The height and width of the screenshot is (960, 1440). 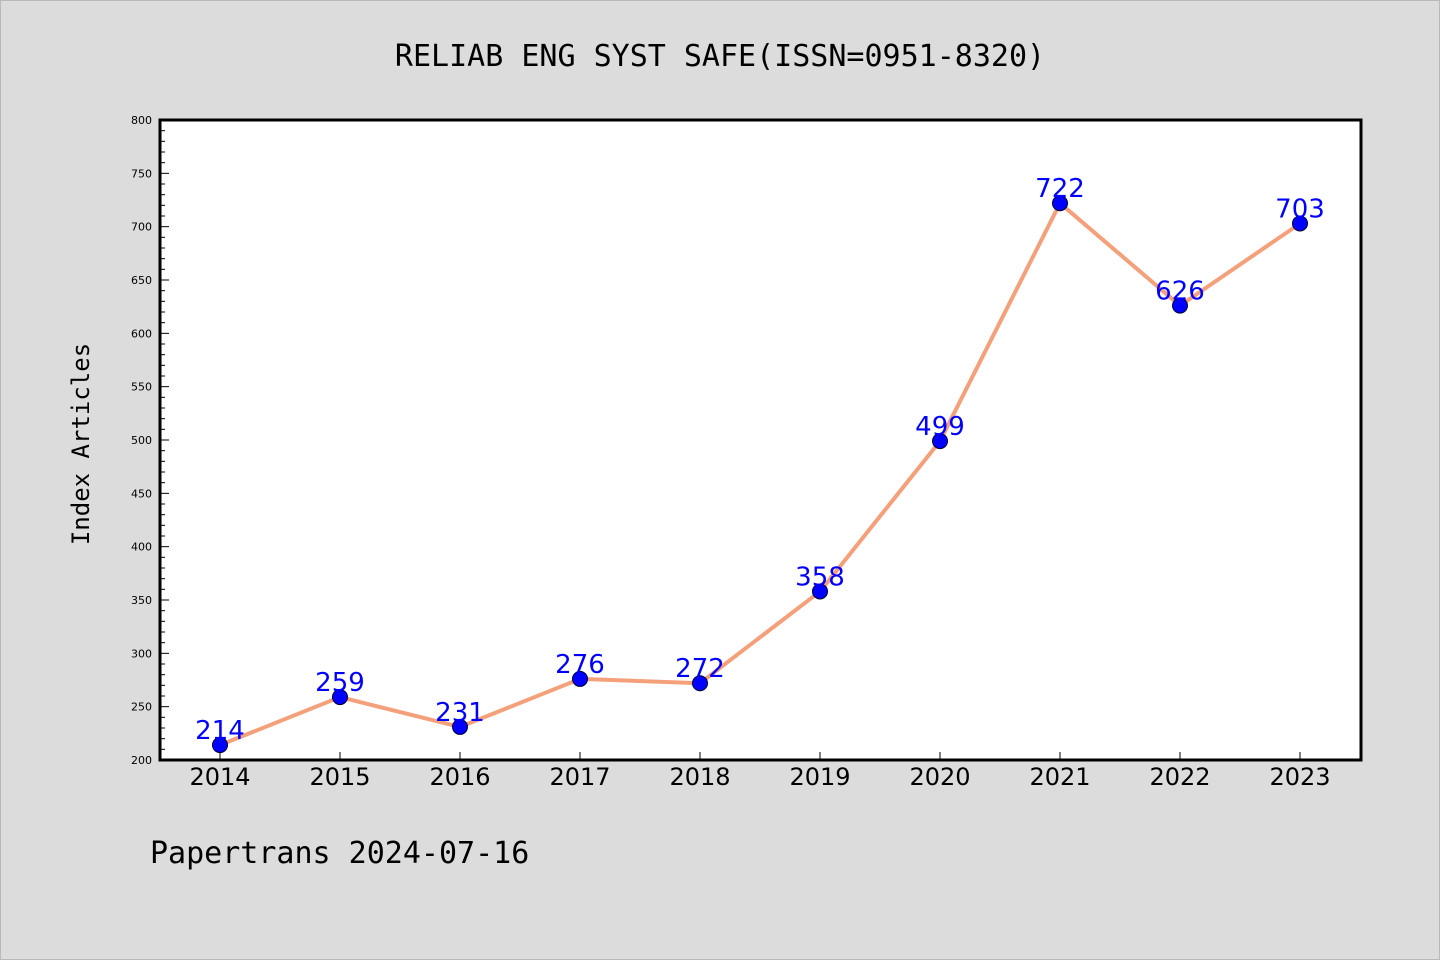 What do you see at coordinates (141, 280) in the screenshot?
I see `y-tick-label: 650` at bounding box center [141, 280].